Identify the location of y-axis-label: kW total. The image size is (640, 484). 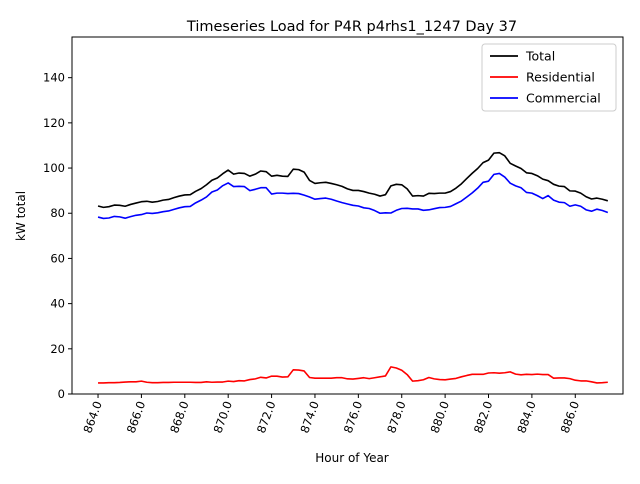
(21, 216).